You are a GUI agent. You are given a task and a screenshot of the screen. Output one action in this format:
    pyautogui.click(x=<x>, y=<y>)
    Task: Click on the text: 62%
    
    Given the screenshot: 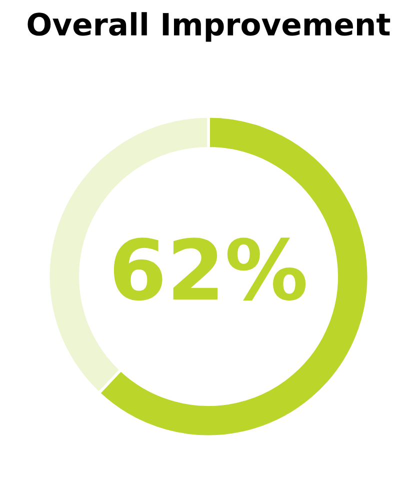 What is the action you would take?
    pyautogui.click(x=210, y=269)
    